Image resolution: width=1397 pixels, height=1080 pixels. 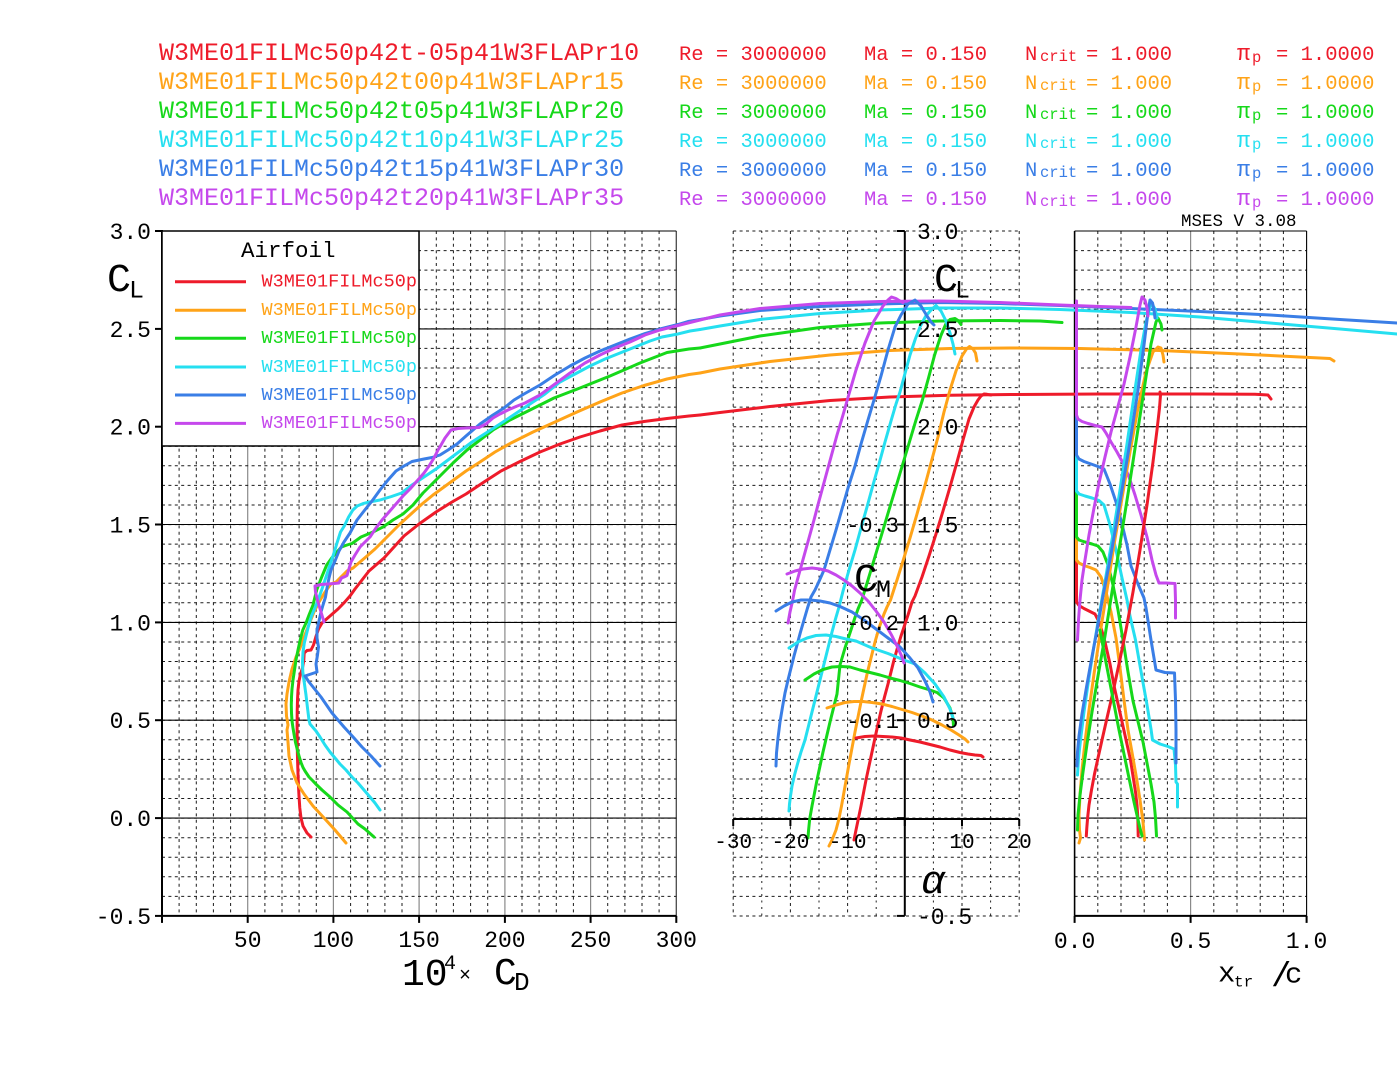 I want to click on svg-text: α, so click(x=933, y=883).